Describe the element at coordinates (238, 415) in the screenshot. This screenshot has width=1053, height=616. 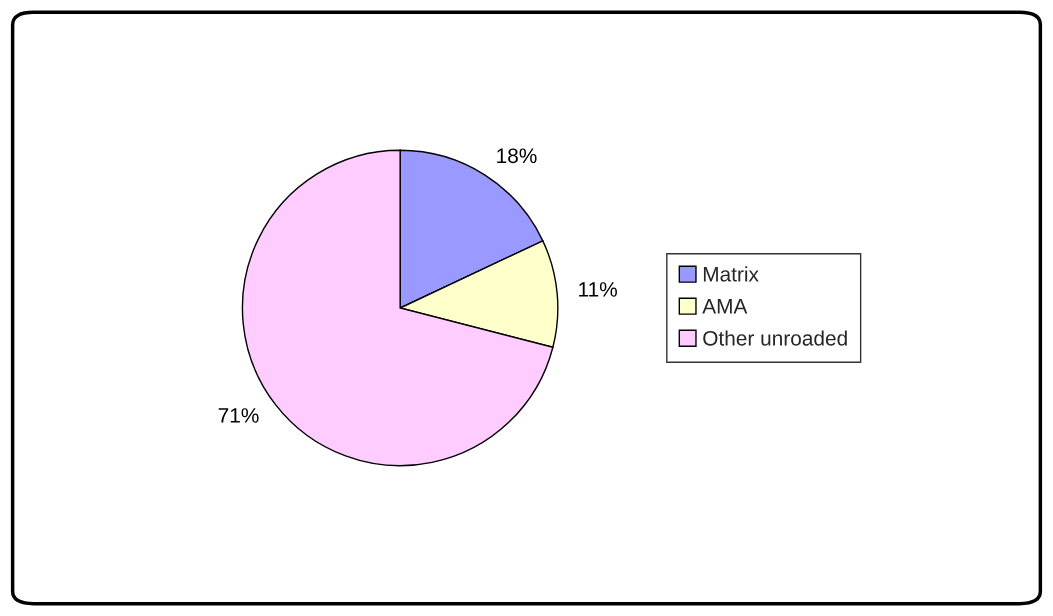
I see `data-label: 71%` at that location.